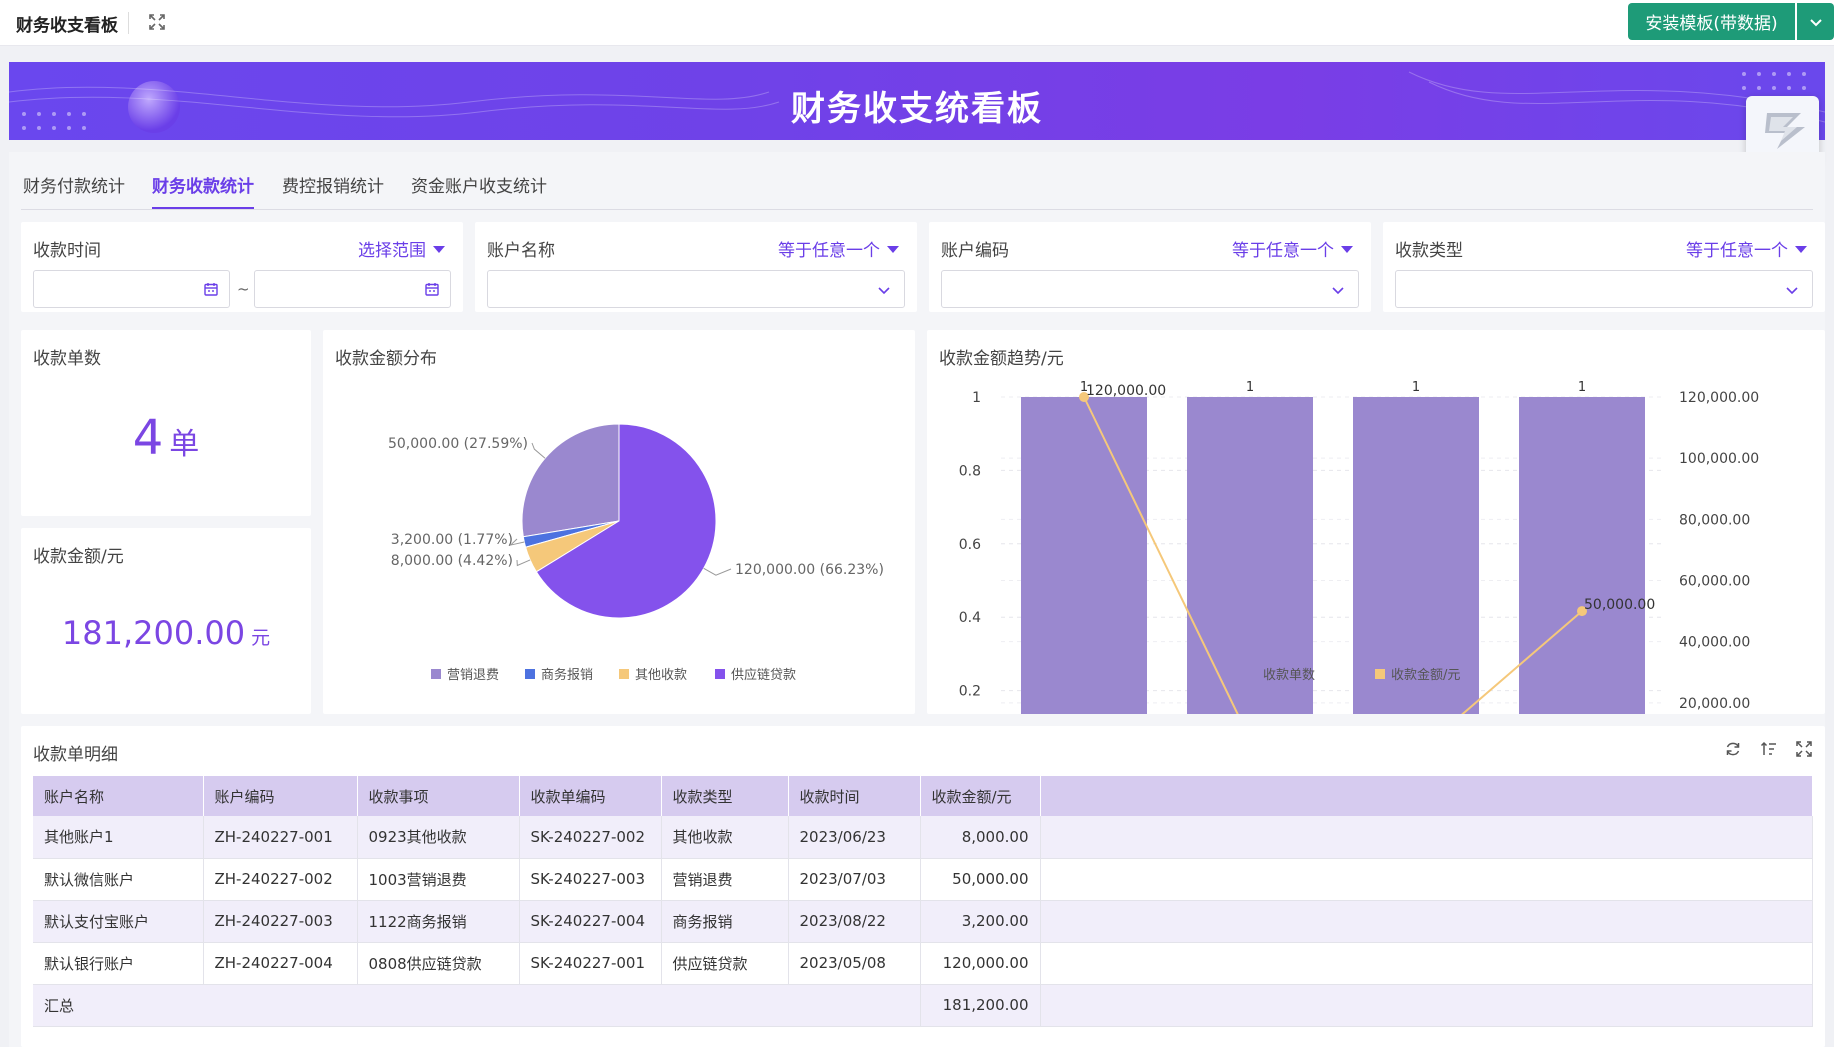  I want to click on table-cell: ZH-240227-001, so click(280, 837).